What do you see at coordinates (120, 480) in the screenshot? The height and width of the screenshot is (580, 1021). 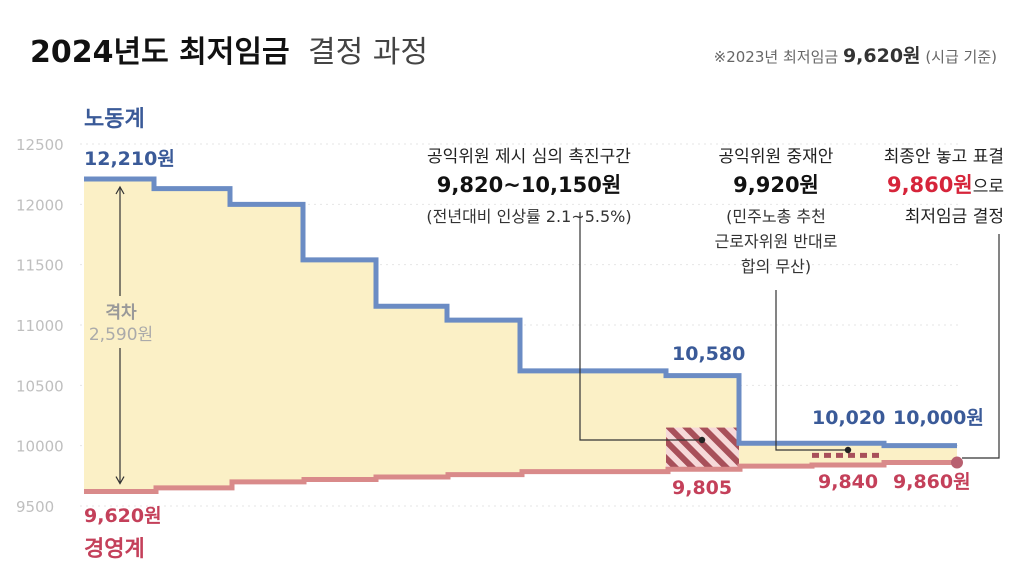 I see `gap-arrow-head-bottom` at bounding box center [120, 480].